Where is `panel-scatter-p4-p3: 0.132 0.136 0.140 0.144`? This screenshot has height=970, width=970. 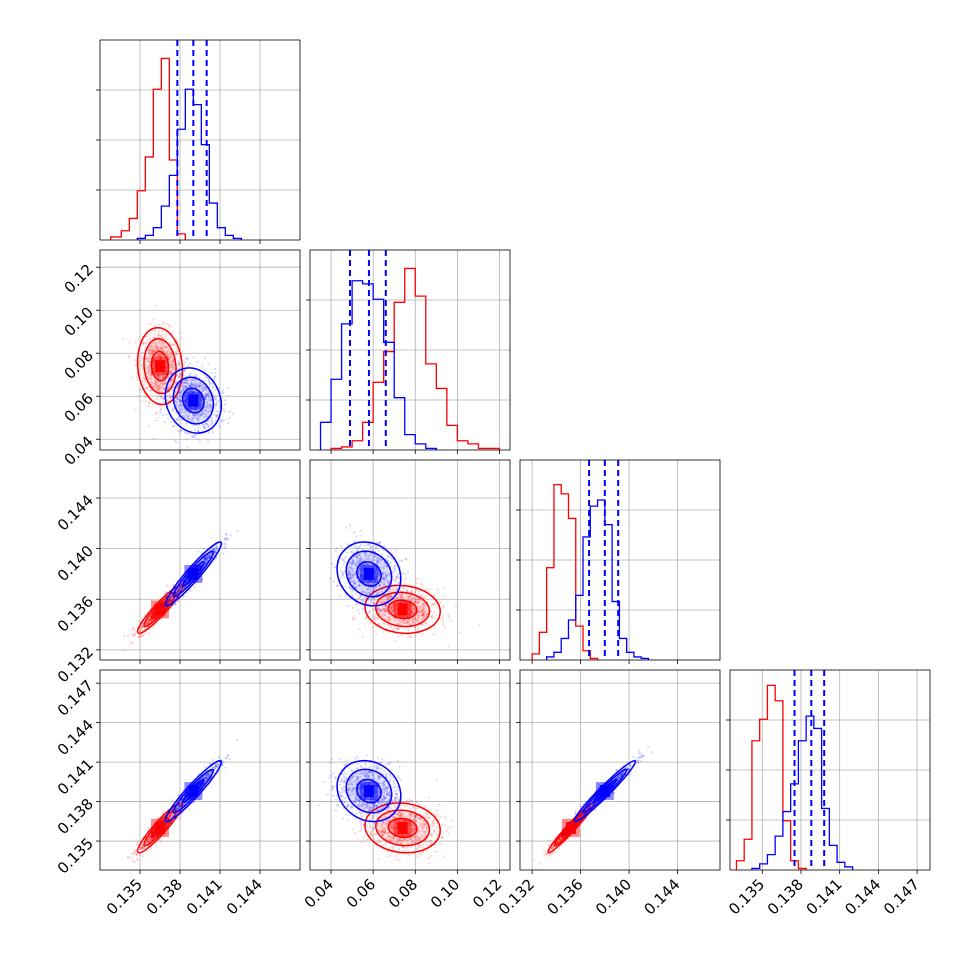
panel-scatter-p4-p3: 0.132 0.136 0.140 0.144 is located at coordinates (608, 793).